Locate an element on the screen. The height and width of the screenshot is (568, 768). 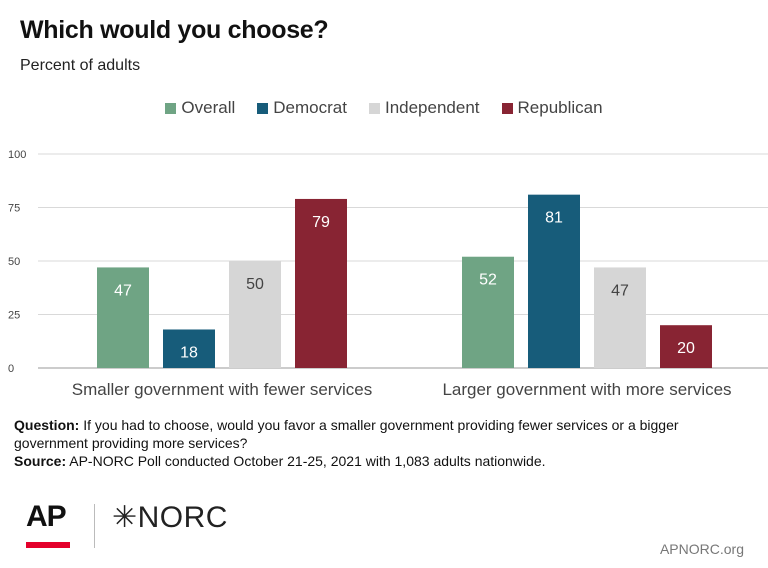
legend-item: Independent is located at coordinates (424, 108).